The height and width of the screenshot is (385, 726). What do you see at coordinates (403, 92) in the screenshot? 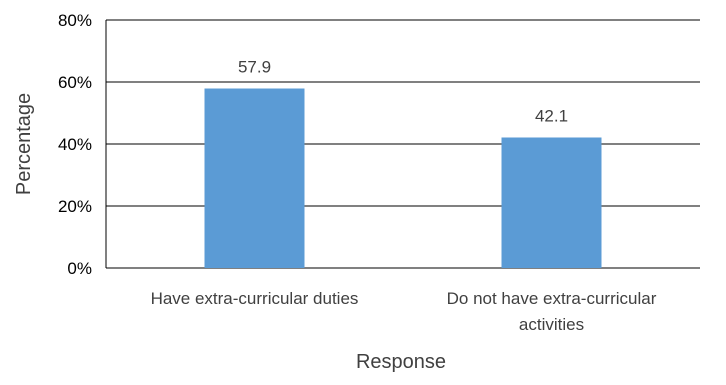
I see `data-labels: 57.9 42.1` at bounding box center [403, 92].